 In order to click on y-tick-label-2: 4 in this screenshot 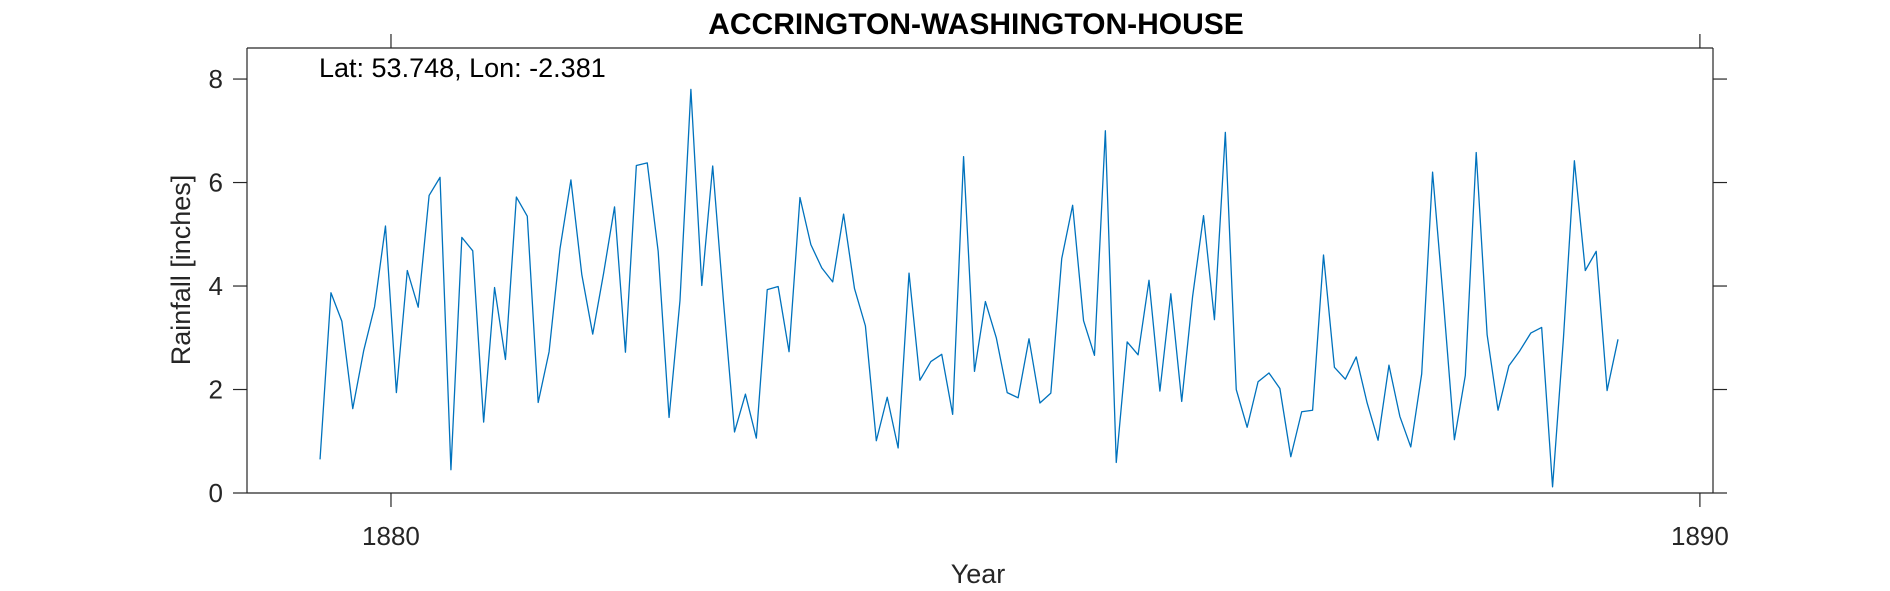, I will do `click(216, 286)`.